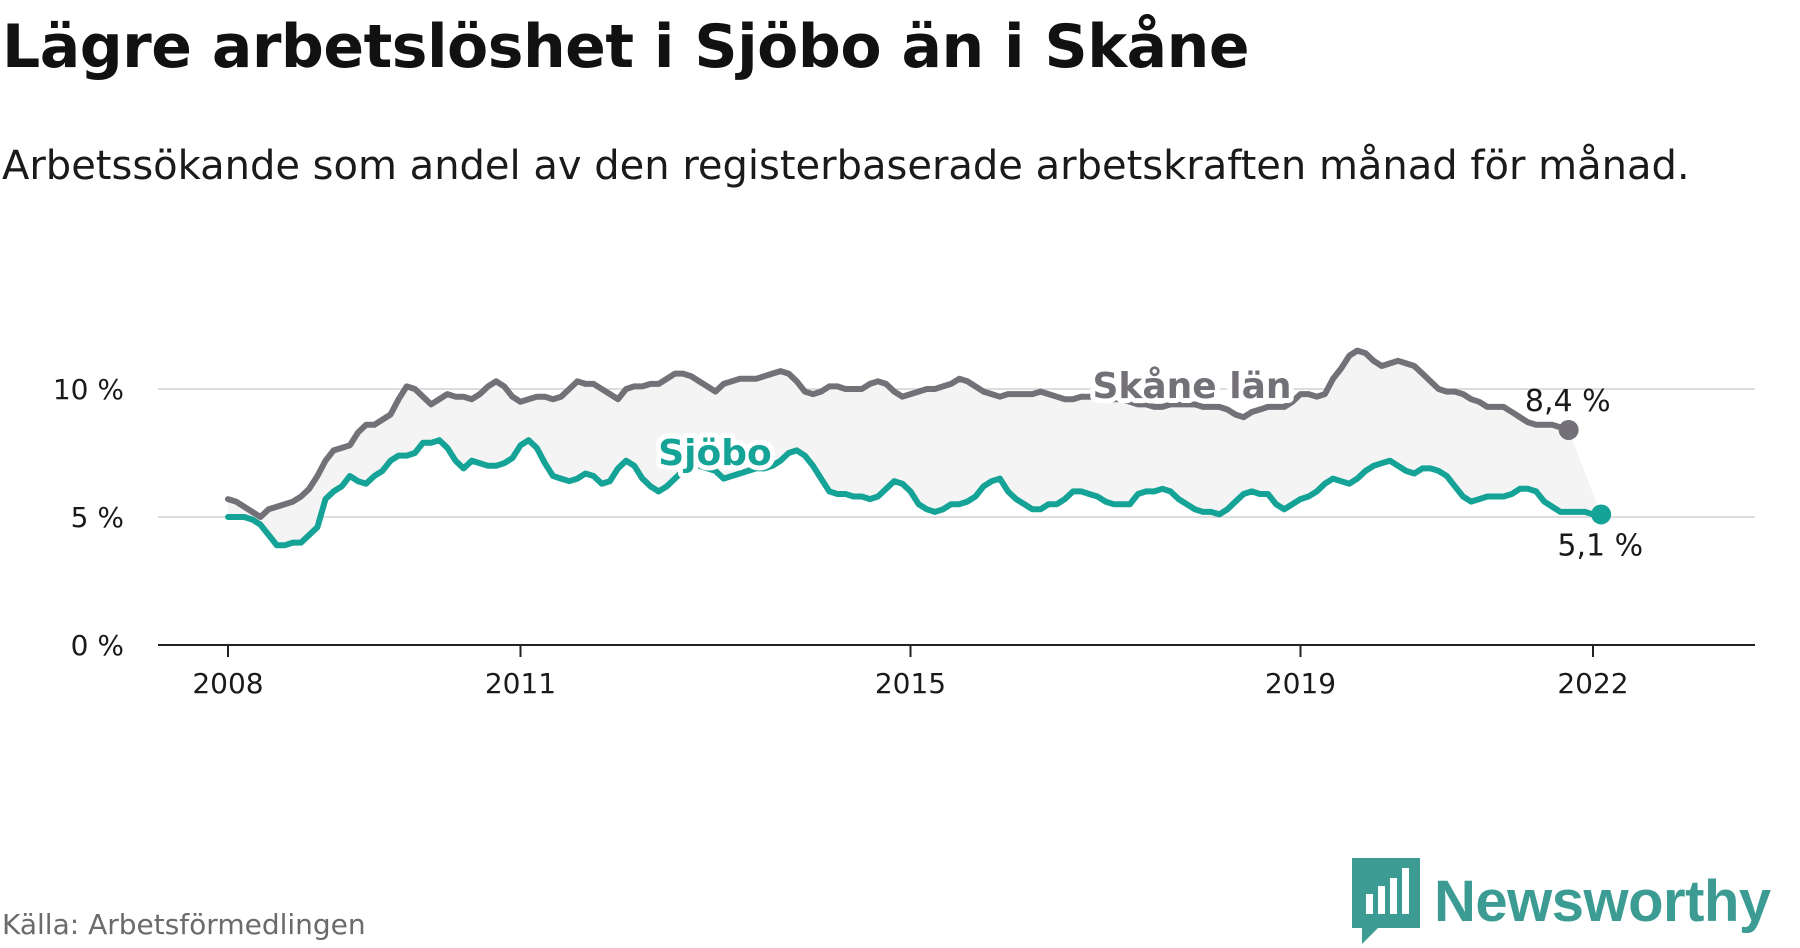 Image resolution: width=1800 pixels, height=948 pixels. Describe the element at coordinates (97, 645) in the screenshot. I see `y-tick-label: 0 %` at that location.